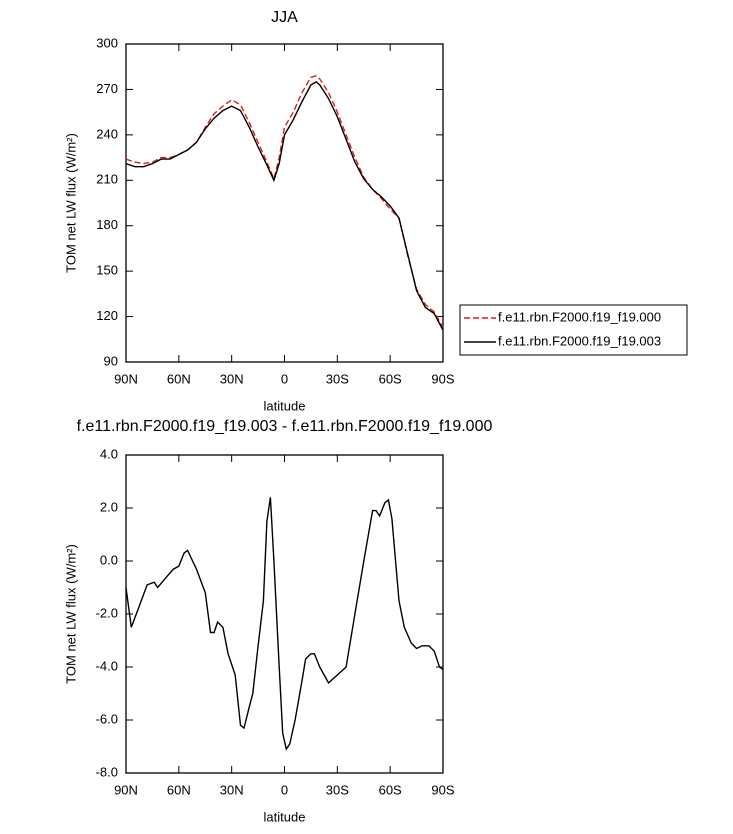 Image resolution: width=733 pixels, height=834 pixels. I want to click on y-tick-label: -8.0, so click(107, 771).